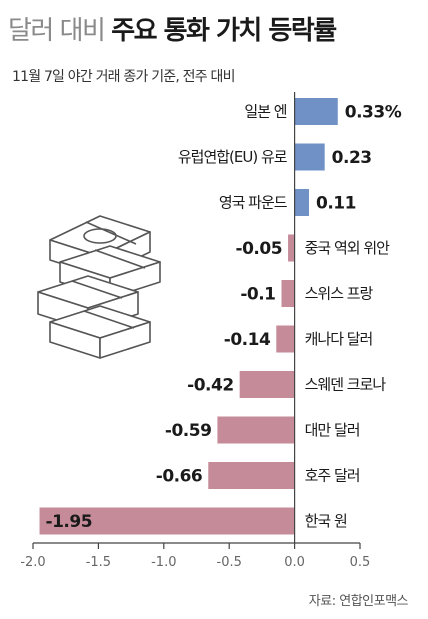 This screenshot has width=428, height=619. I want to click on category-label-9: 한국 원, so click(326, 521).